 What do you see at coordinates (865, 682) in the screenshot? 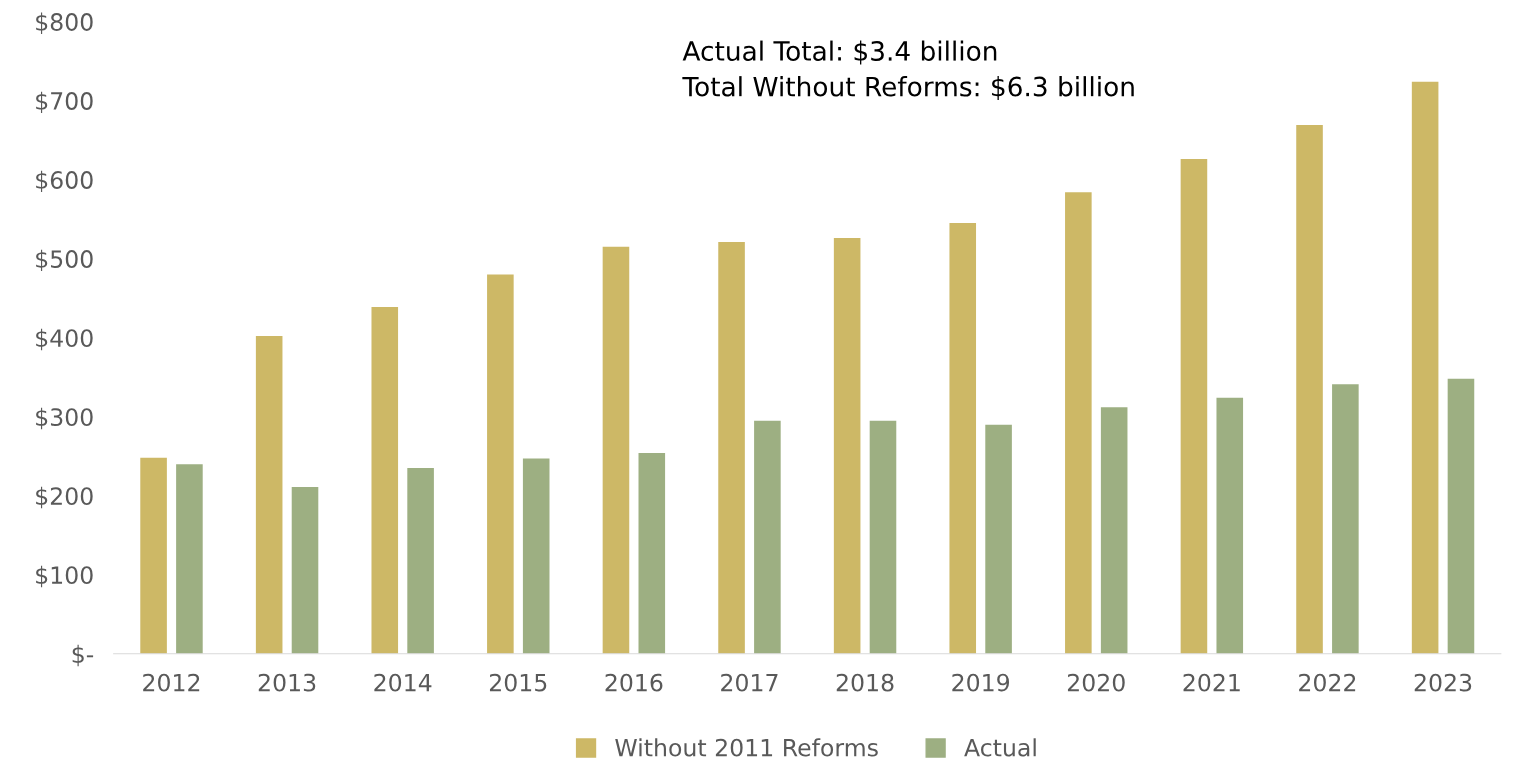
I see `x-tick-label: 2018` at bounding box center [865, 682].